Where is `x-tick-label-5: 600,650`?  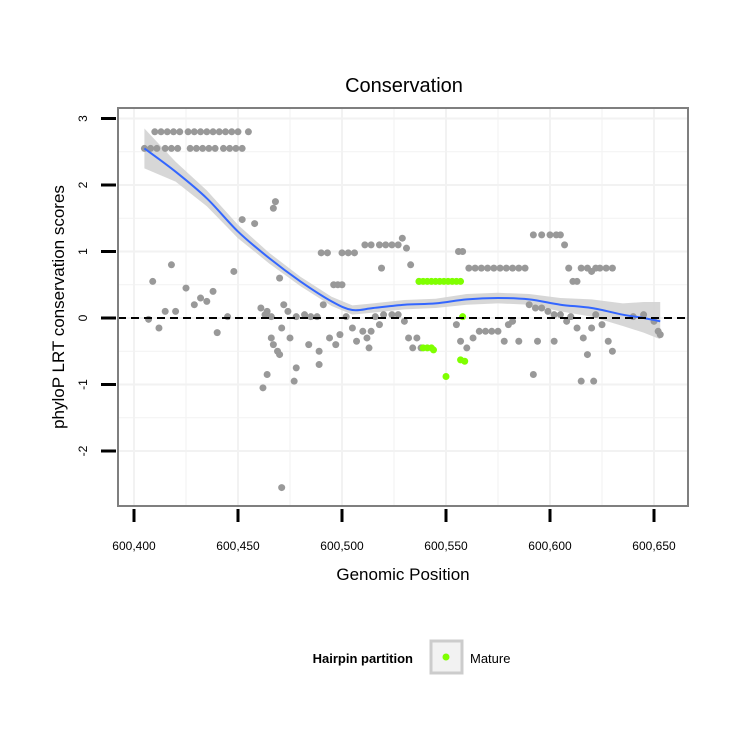
x-tick-label-5: 600,650 is located at coordinates (654, 546).